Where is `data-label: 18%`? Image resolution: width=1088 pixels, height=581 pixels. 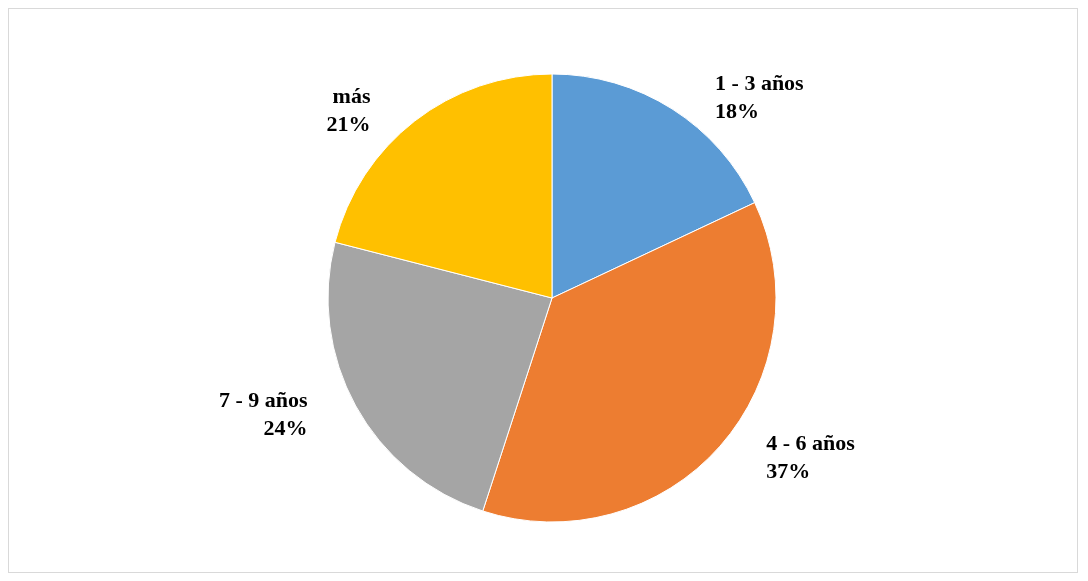
data-label: 18% is located at coordinates (737, 110).